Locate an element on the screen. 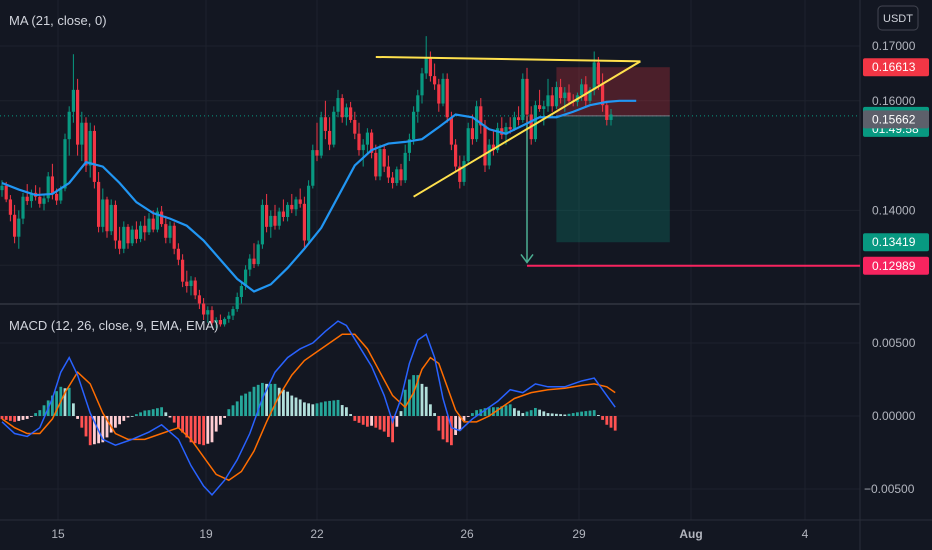 This screenshot has height=550, width=932. take-profit-zone is located at coordinates (613, 179).